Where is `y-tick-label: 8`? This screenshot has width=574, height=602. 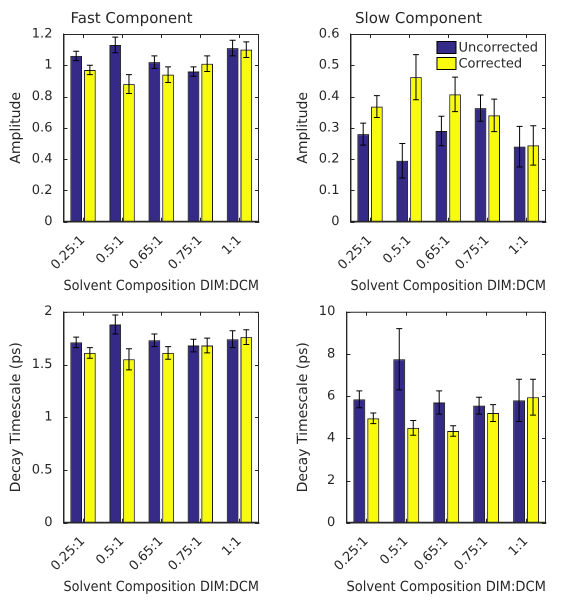
y-tick-label: 8 is located at coordinates (331, 354).